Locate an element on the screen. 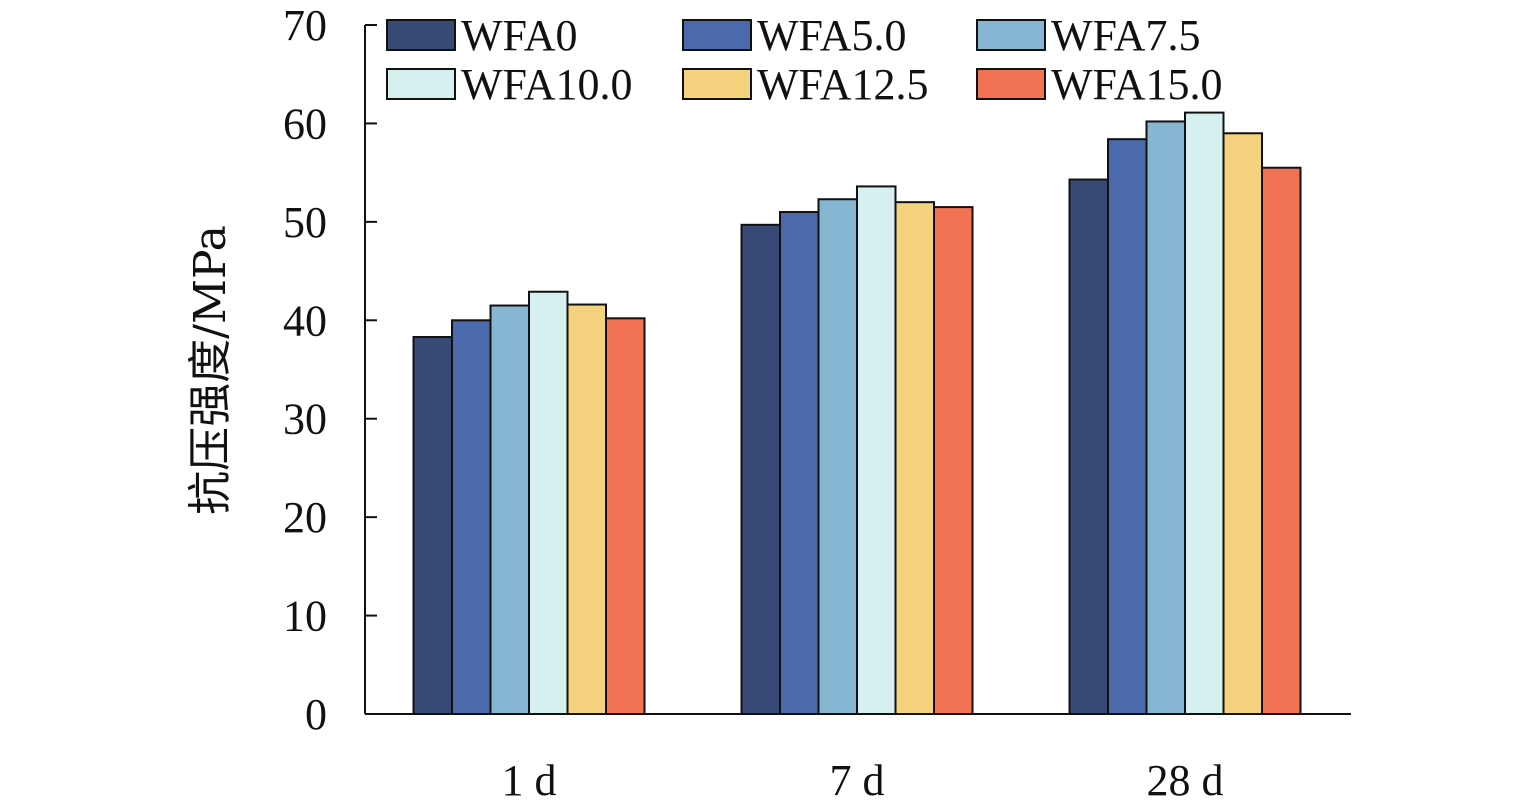  bar-wfa10-0-28d is located at coordinates (1204, 413).